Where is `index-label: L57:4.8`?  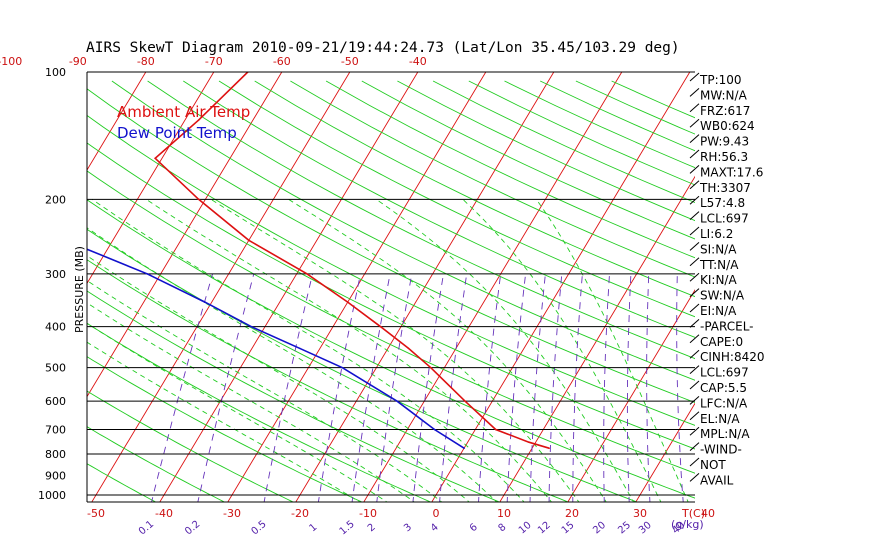 index-label: L57:4.8 is located at coordinates (722, 203).